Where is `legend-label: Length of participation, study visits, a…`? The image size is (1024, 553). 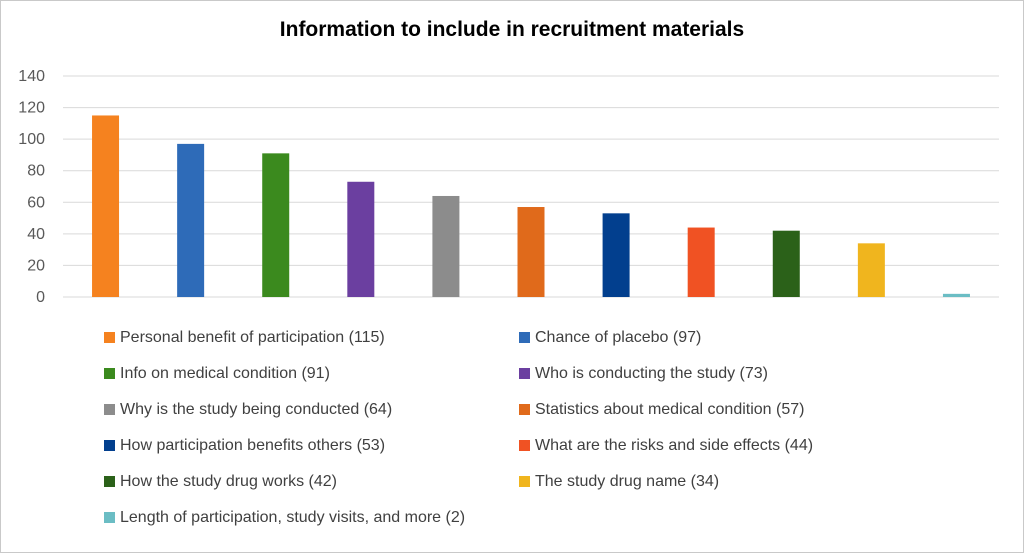 legend-label: Length of participation, study visits, a… is located at coordinates (293, 517).